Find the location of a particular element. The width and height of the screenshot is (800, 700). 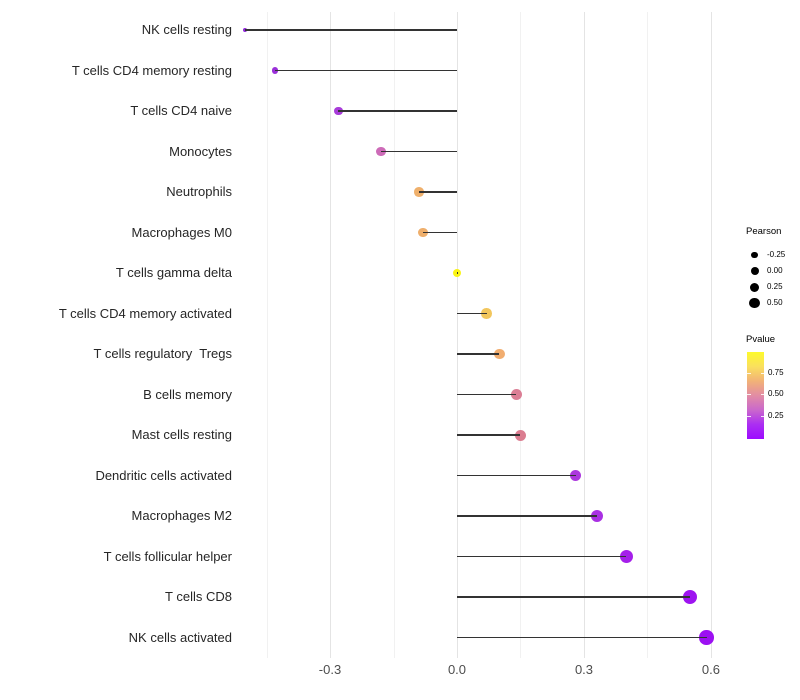

x-tick-label: -0.3 is located at coordinates (330, 669).